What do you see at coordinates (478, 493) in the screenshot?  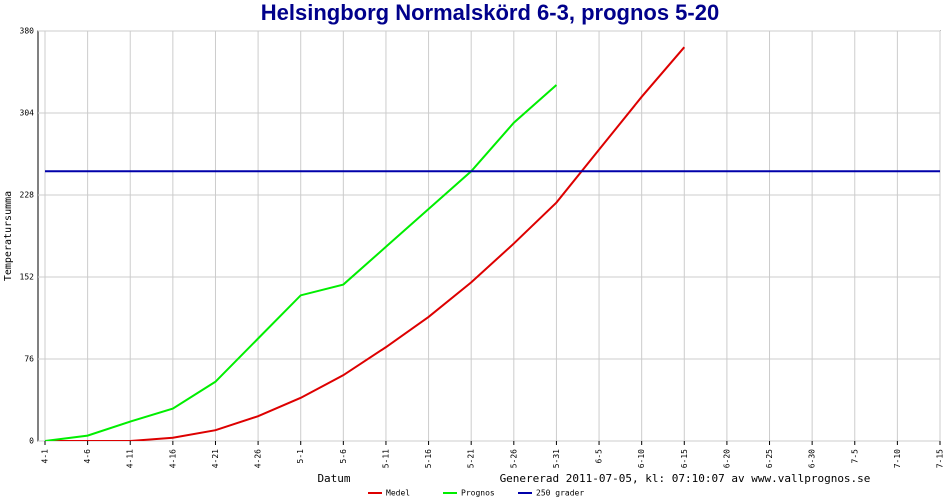 I see `legend-label: Prognos` at bounding box center [478, 493].